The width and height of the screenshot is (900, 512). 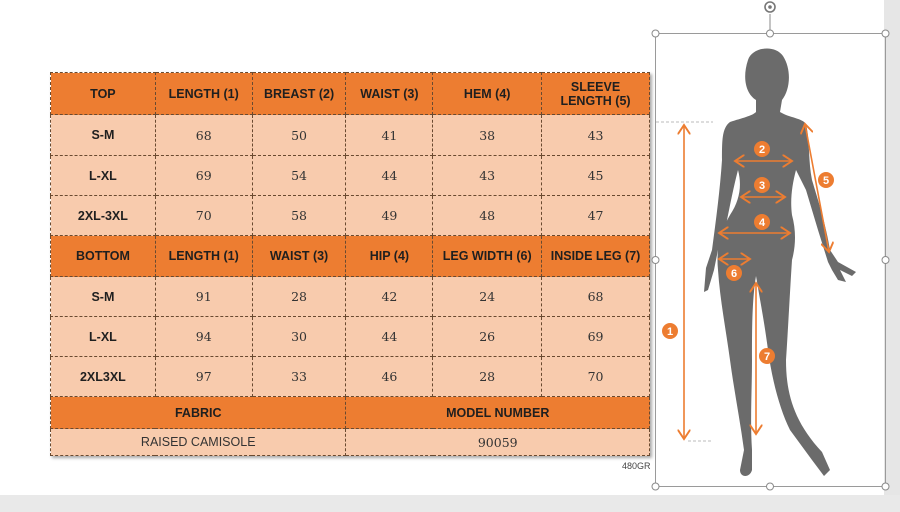 What do you see at coordinates (487, 93) in the screenshot?
I see `header-cell: HEM (4)` at bounding box center [487, 93].